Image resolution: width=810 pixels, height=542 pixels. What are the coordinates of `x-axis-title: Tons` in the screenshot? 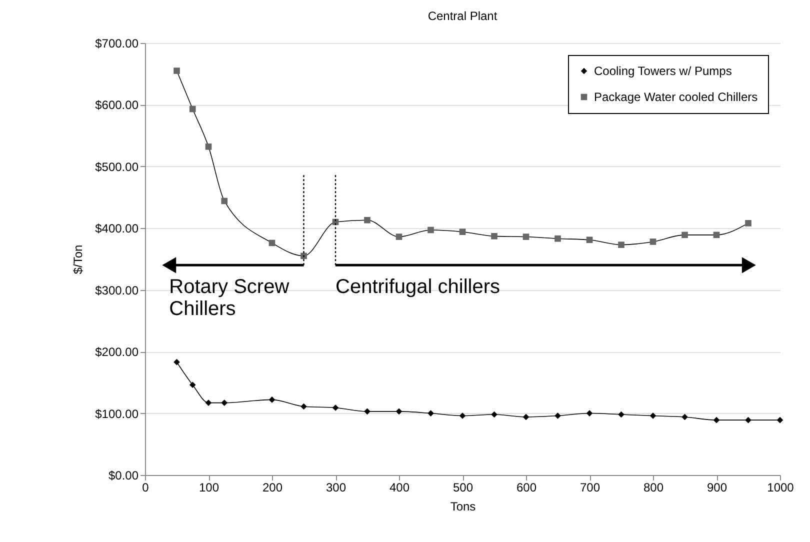 It's located at (463, 507).